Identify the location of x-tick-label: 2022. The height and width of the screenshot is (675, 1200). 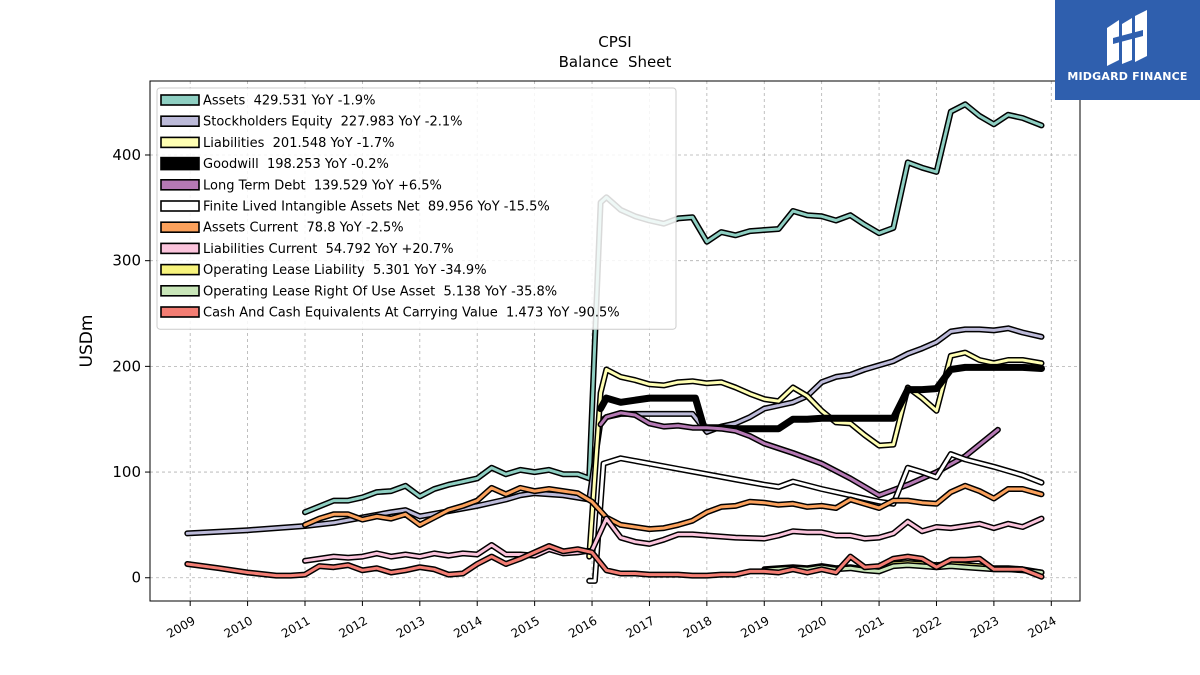
(927, 626).